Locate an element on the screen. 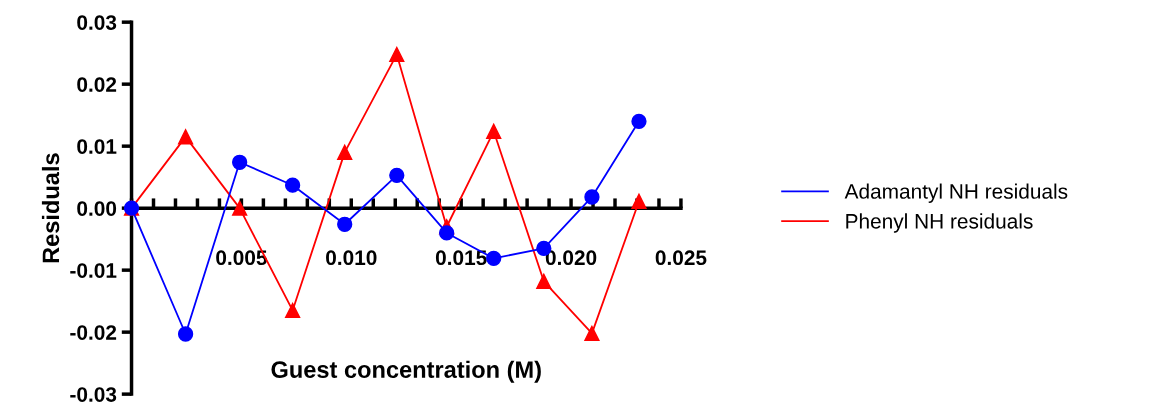 This screenshot has width=1164, height=403. y-tick-label: 0.03 is located at coordinates (97, 22).